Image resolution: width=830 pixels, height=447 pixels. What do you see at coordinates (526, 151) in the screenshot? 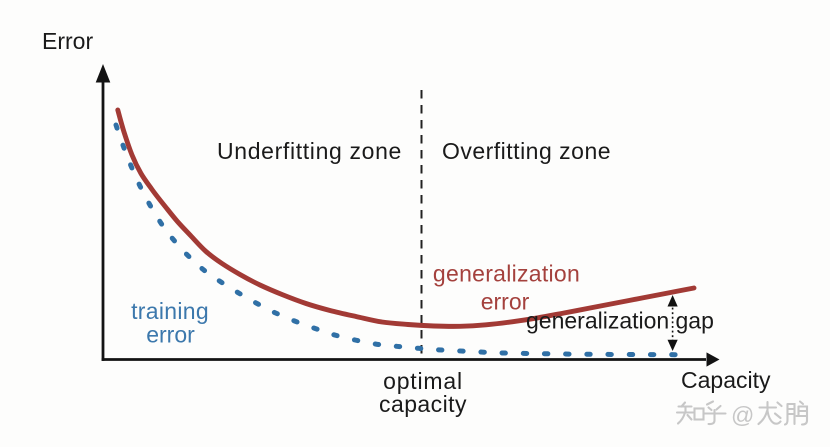
I see `svg-text: Overfitting zone` at bounding box center [526, 151].